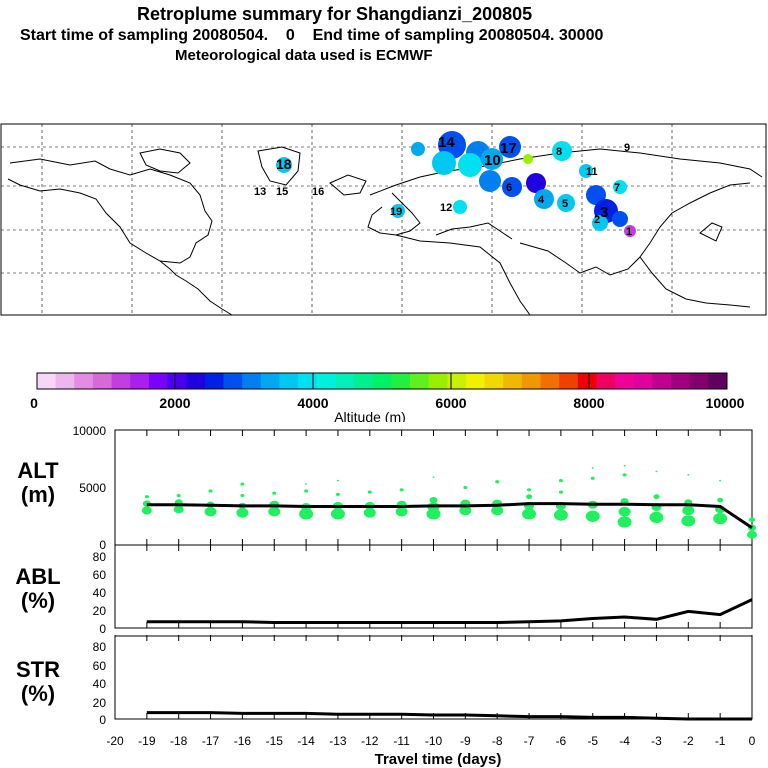 The width and height of the screenshot is (768, 768). What do you see at coordinates (304, 55) in the screenshot?
I see `meteo-data-subtitle: Meteorological data used is ECMWF` at bounding box center [304, 55].